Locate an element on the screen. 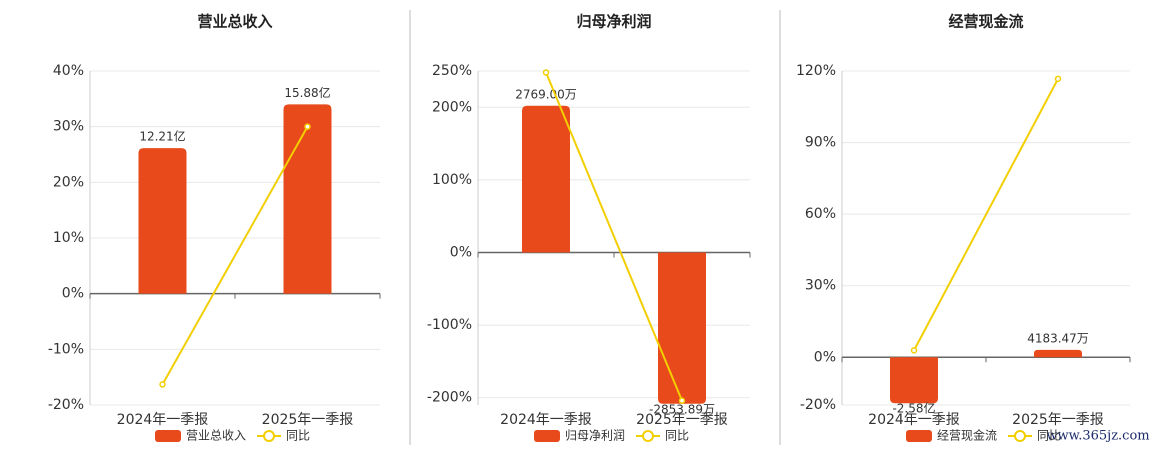  y-tick-label: 100% is located at coordinates (452, 180).